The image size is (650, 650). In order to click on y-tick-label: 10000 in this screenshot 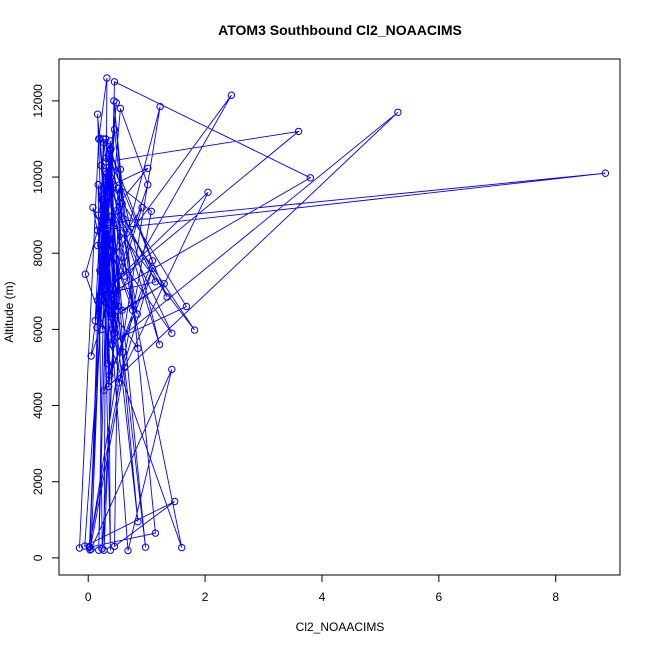, I will do `click(38, 177)`.